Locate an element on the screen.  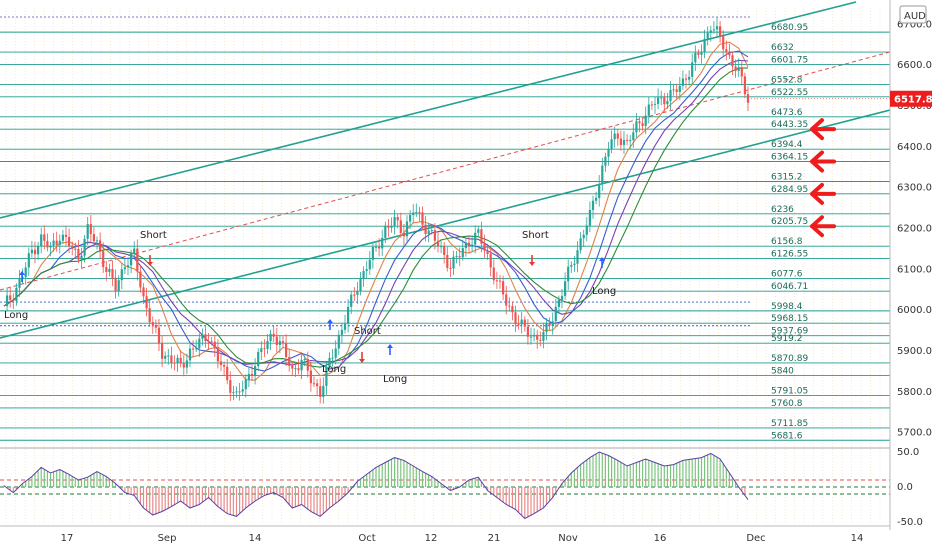
price-axis-tick-label: 5900.0 is located at coordinates (914, 351).